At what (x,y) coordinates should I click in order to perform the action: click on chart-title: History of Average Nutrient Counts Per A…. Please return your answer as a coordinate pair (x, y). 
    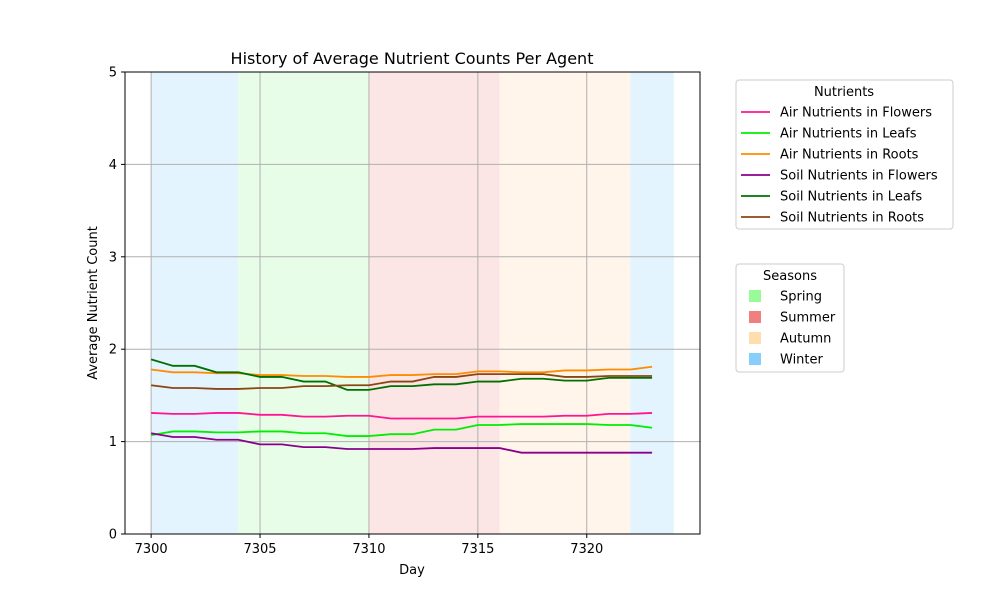
    Looking at the image, I should click on (412, 58).